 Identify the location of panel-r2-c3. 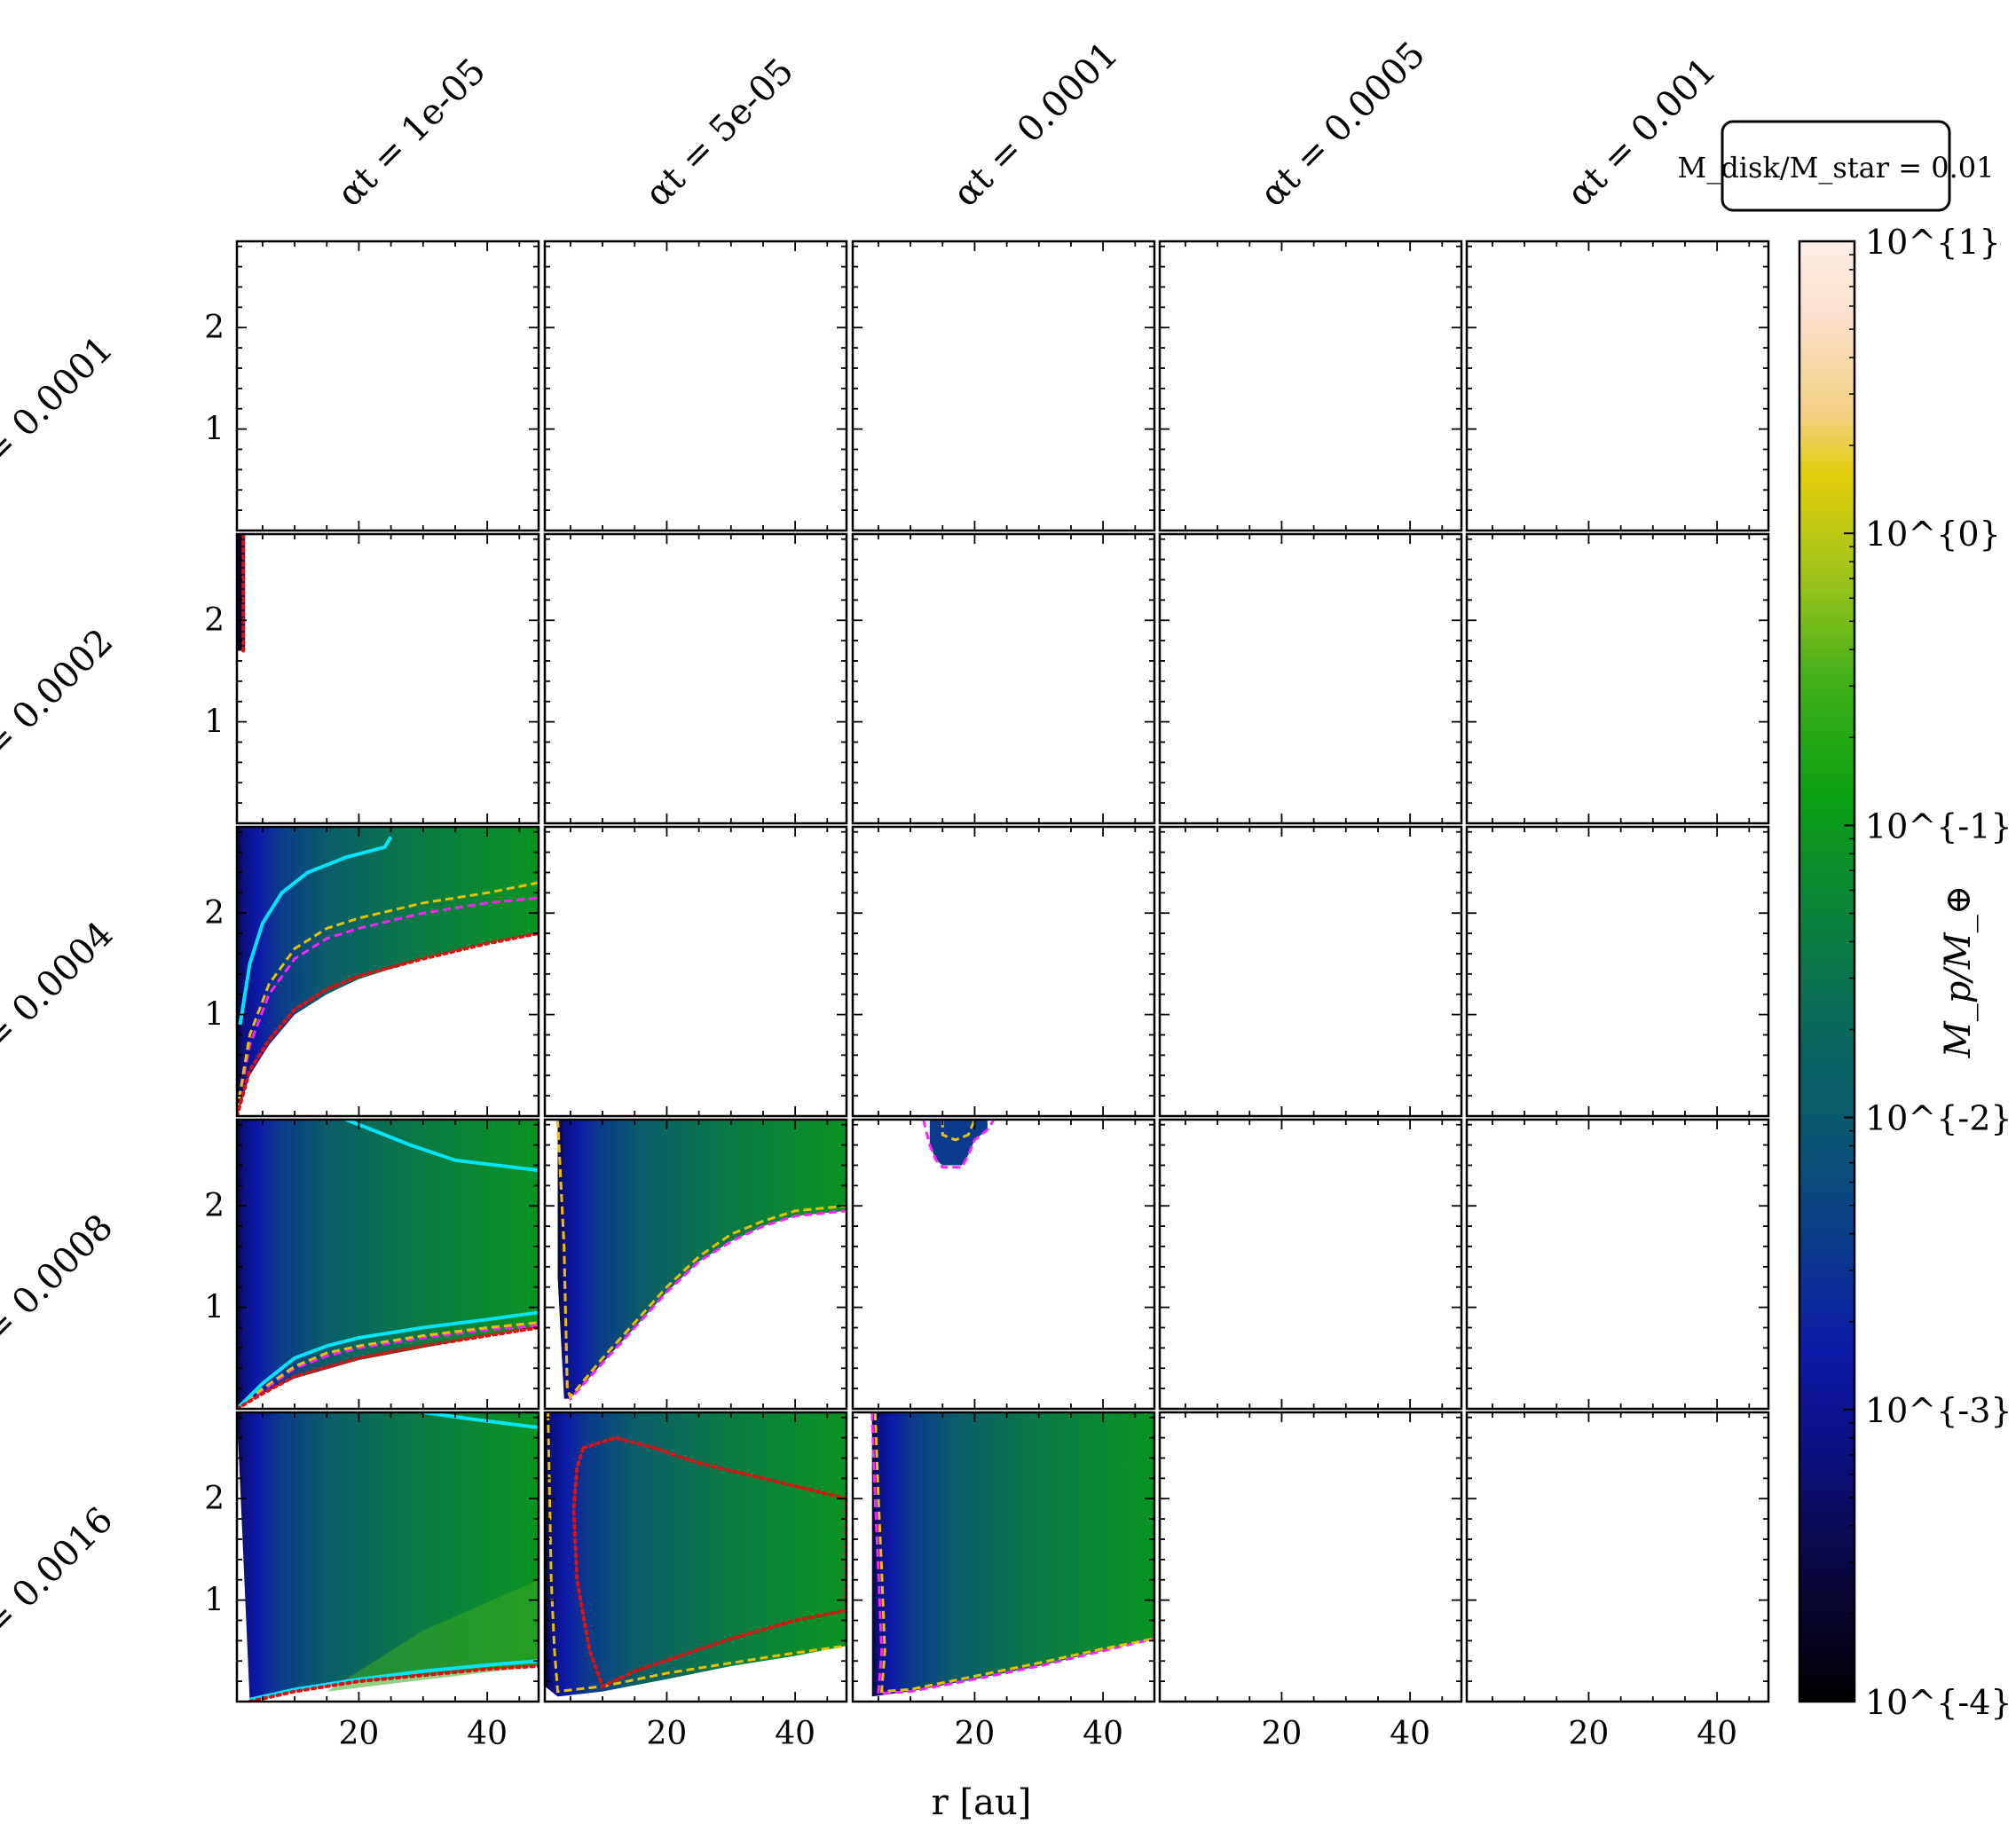
(1310, 971).